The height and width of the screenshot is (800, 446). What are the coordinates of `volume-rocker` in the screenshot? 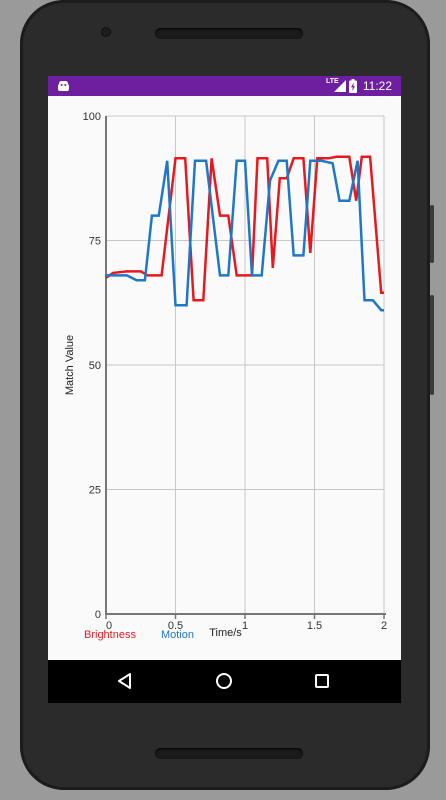 It's located at (432, 345).